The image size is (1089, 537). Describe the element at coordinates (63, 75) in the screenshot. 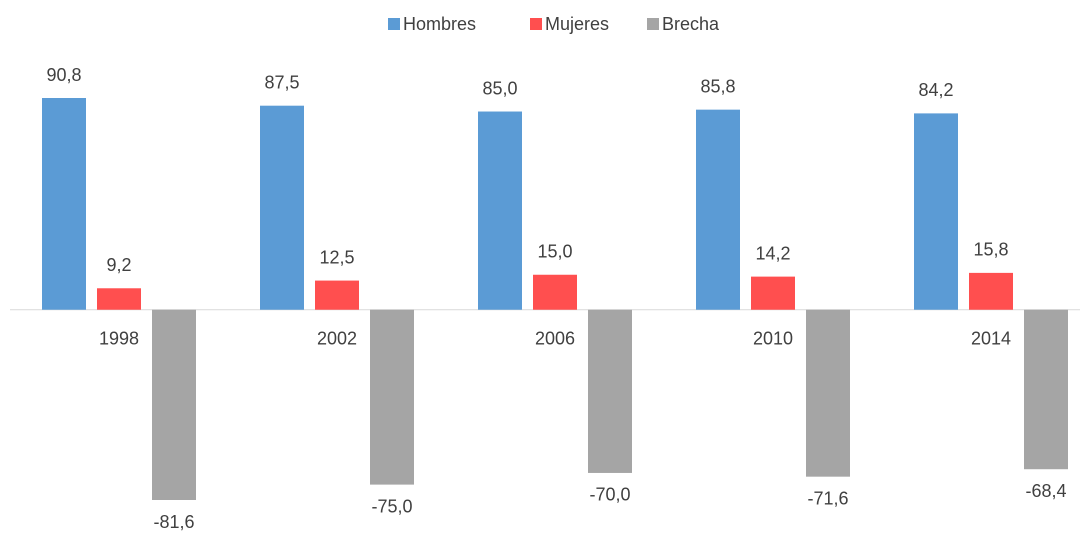

I see `data-label: 90,8` at that location.